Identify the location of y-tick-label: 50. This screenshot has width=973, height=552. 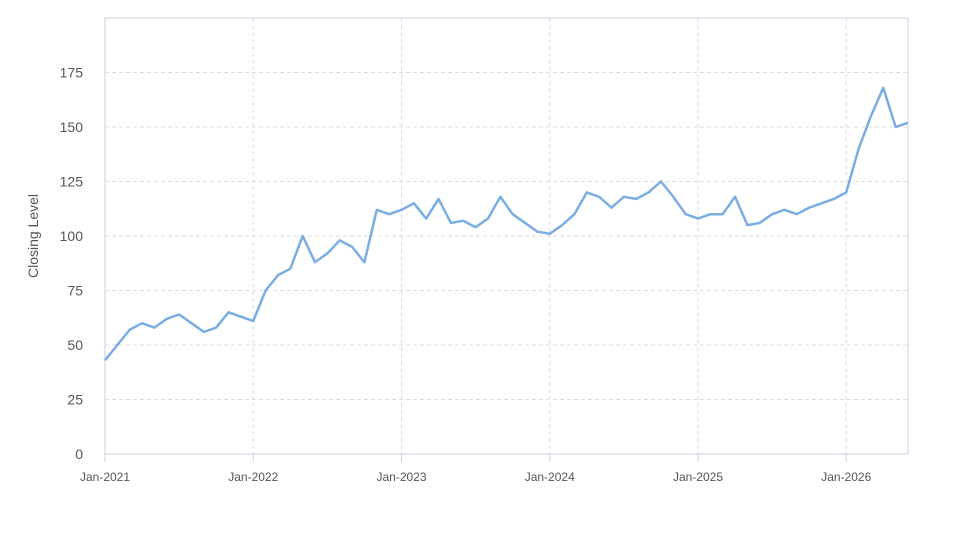
(75, 345).